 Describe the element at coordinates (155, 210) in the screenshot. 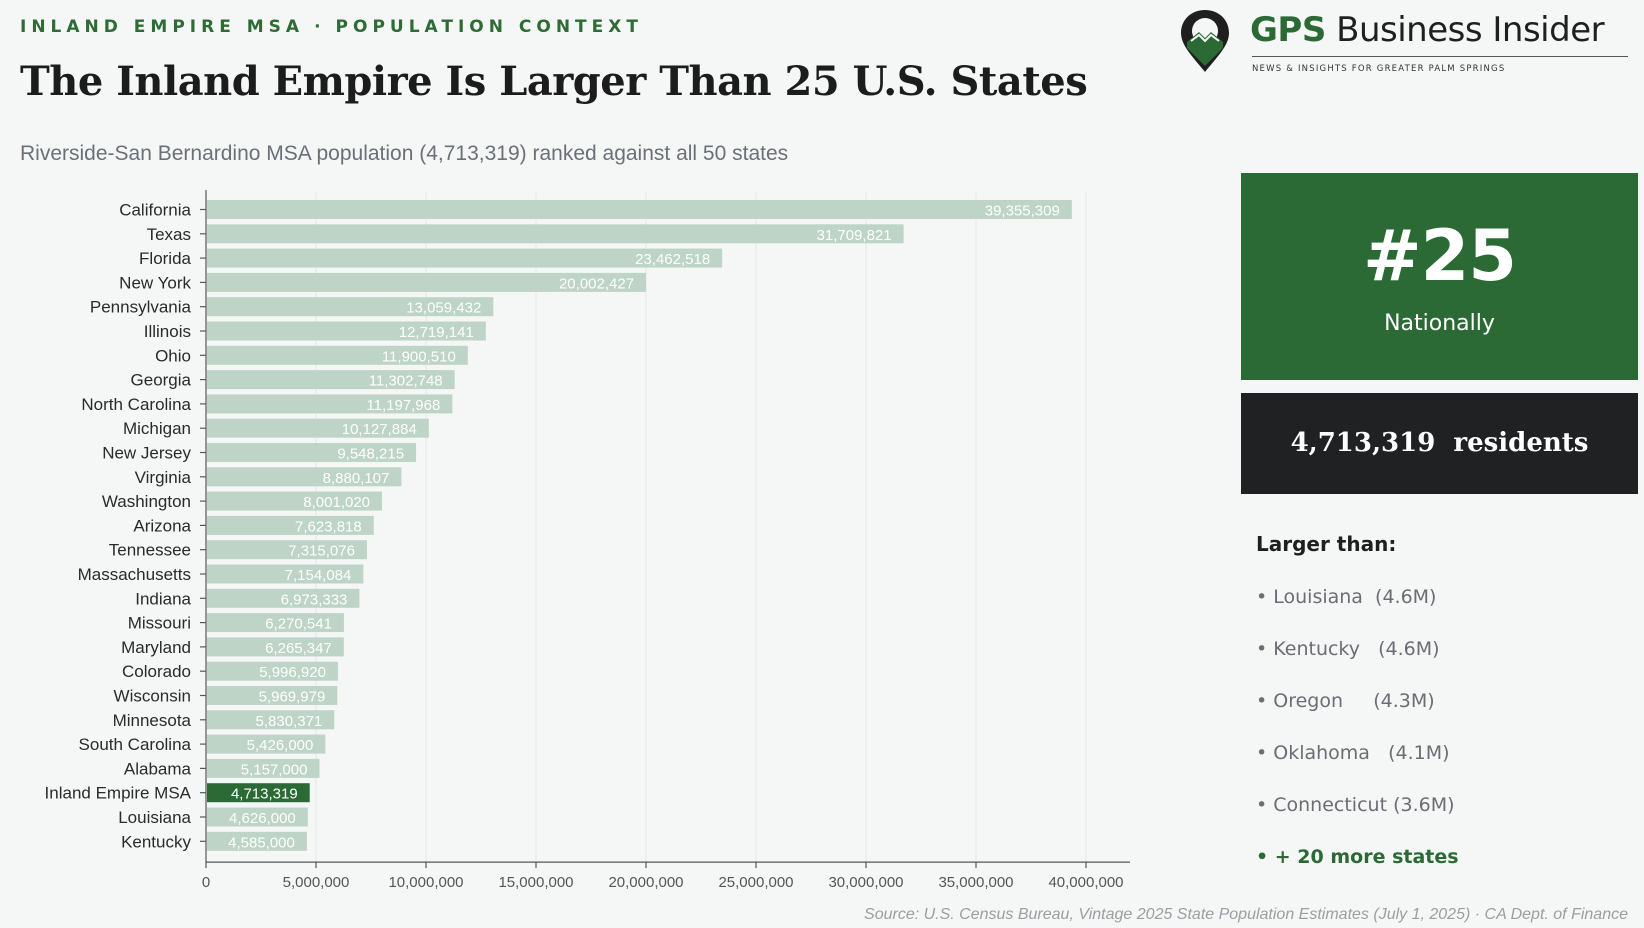

I see `category-label: California` at that location.